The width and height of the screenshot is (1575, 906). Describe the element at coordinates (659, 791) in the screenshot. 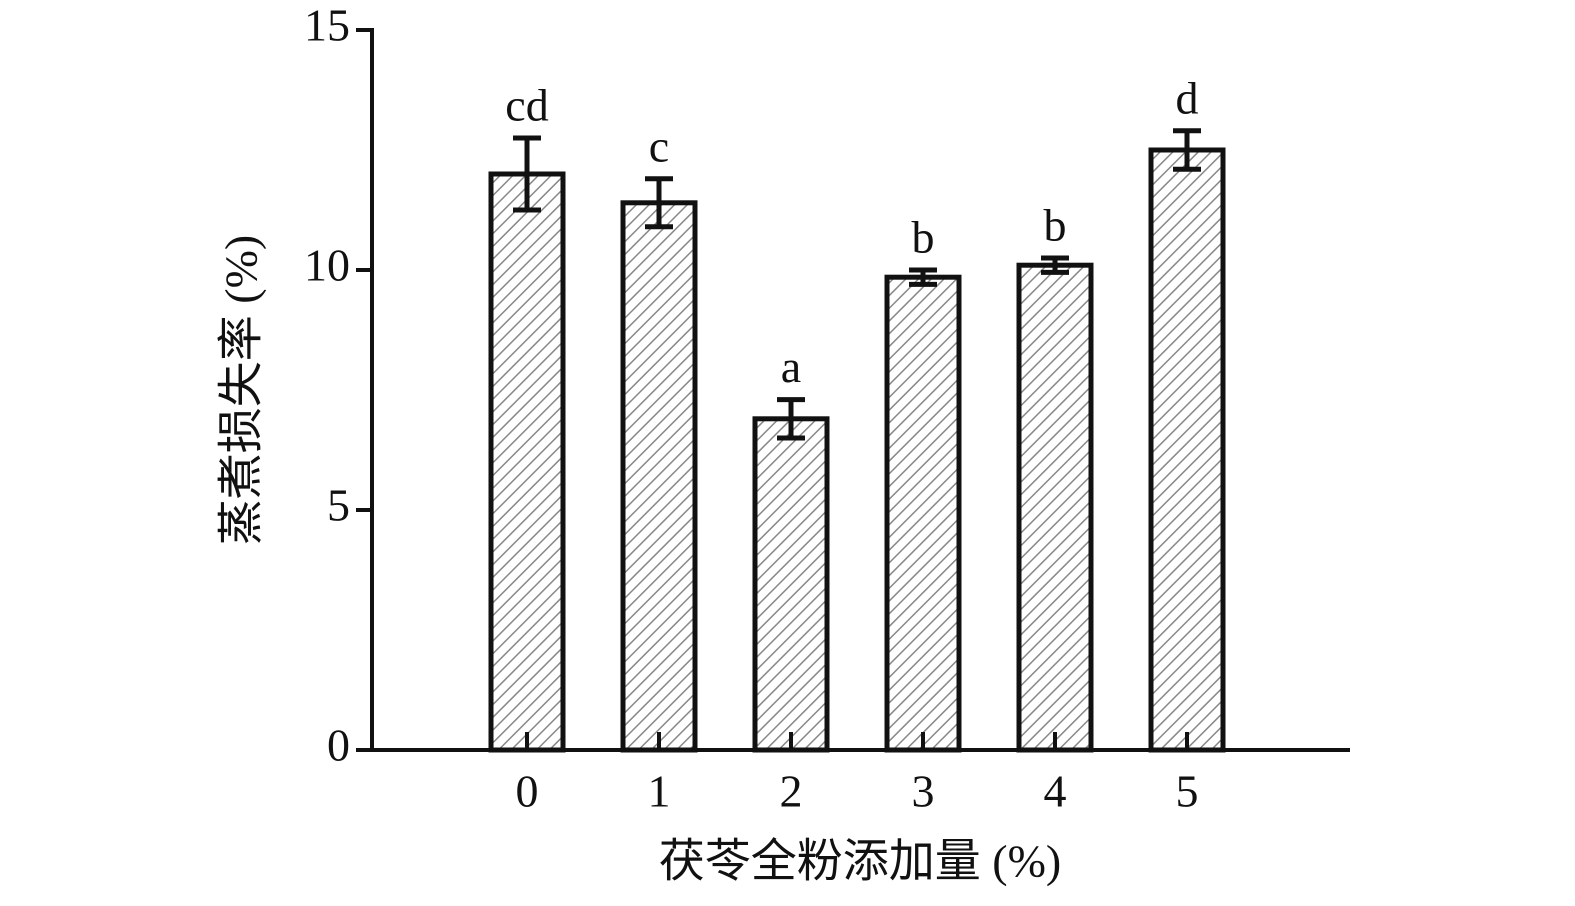

I see `x-tick-label: 1` at that location.